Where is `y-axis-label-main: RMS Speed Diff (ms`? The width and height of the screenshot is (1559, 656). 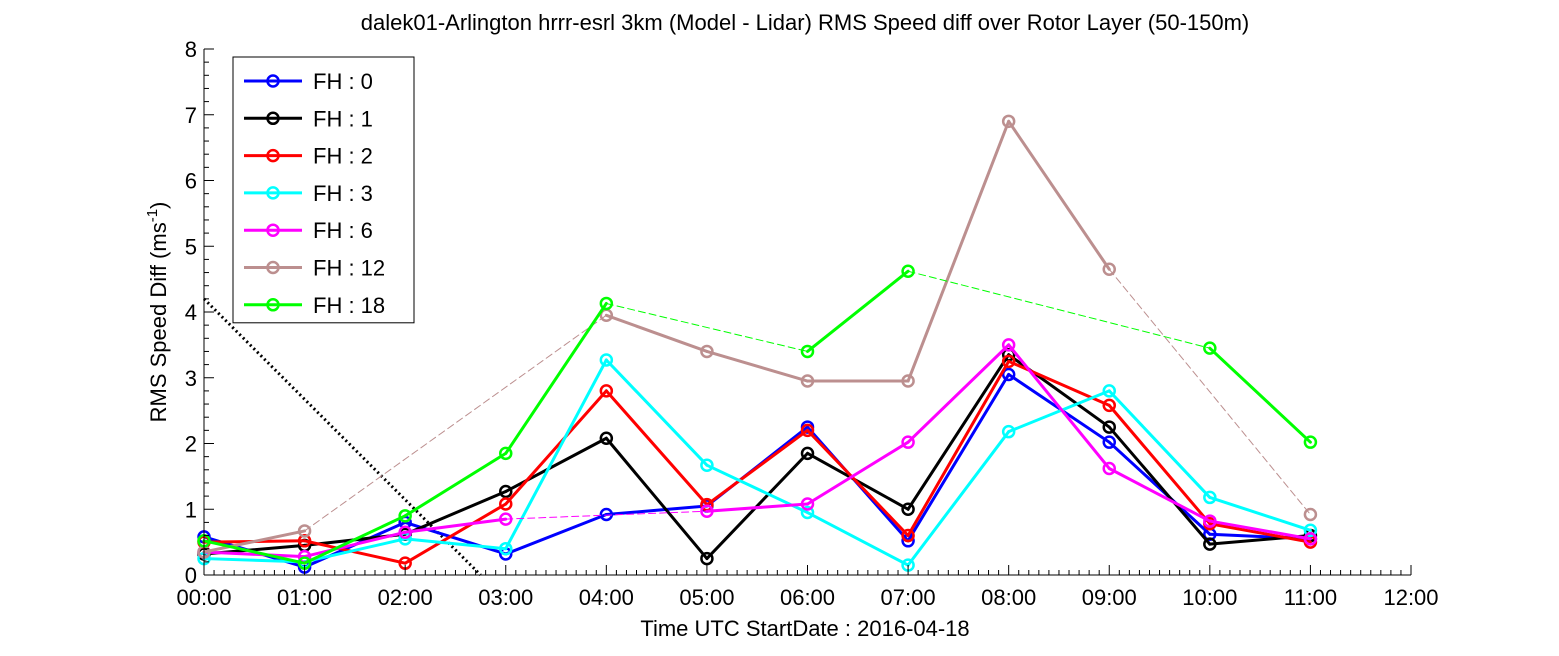
y-axis-label-main: RMS Speed Diff (ms is located at coordinates (158, 322).